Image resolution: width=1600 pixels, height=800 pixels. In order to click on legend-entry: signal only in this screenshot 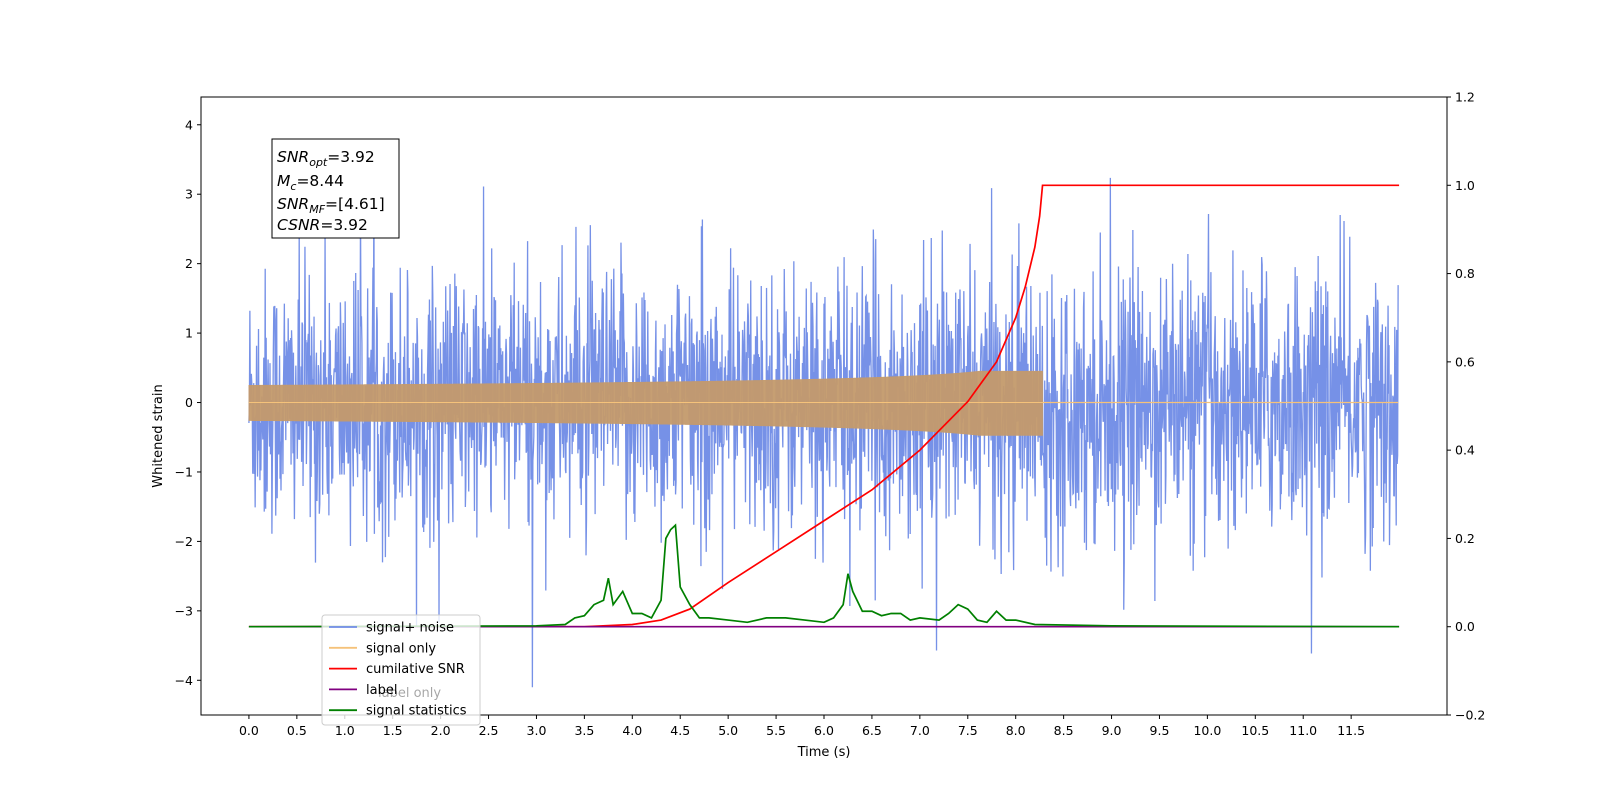, I will do `click(401, 648)`.